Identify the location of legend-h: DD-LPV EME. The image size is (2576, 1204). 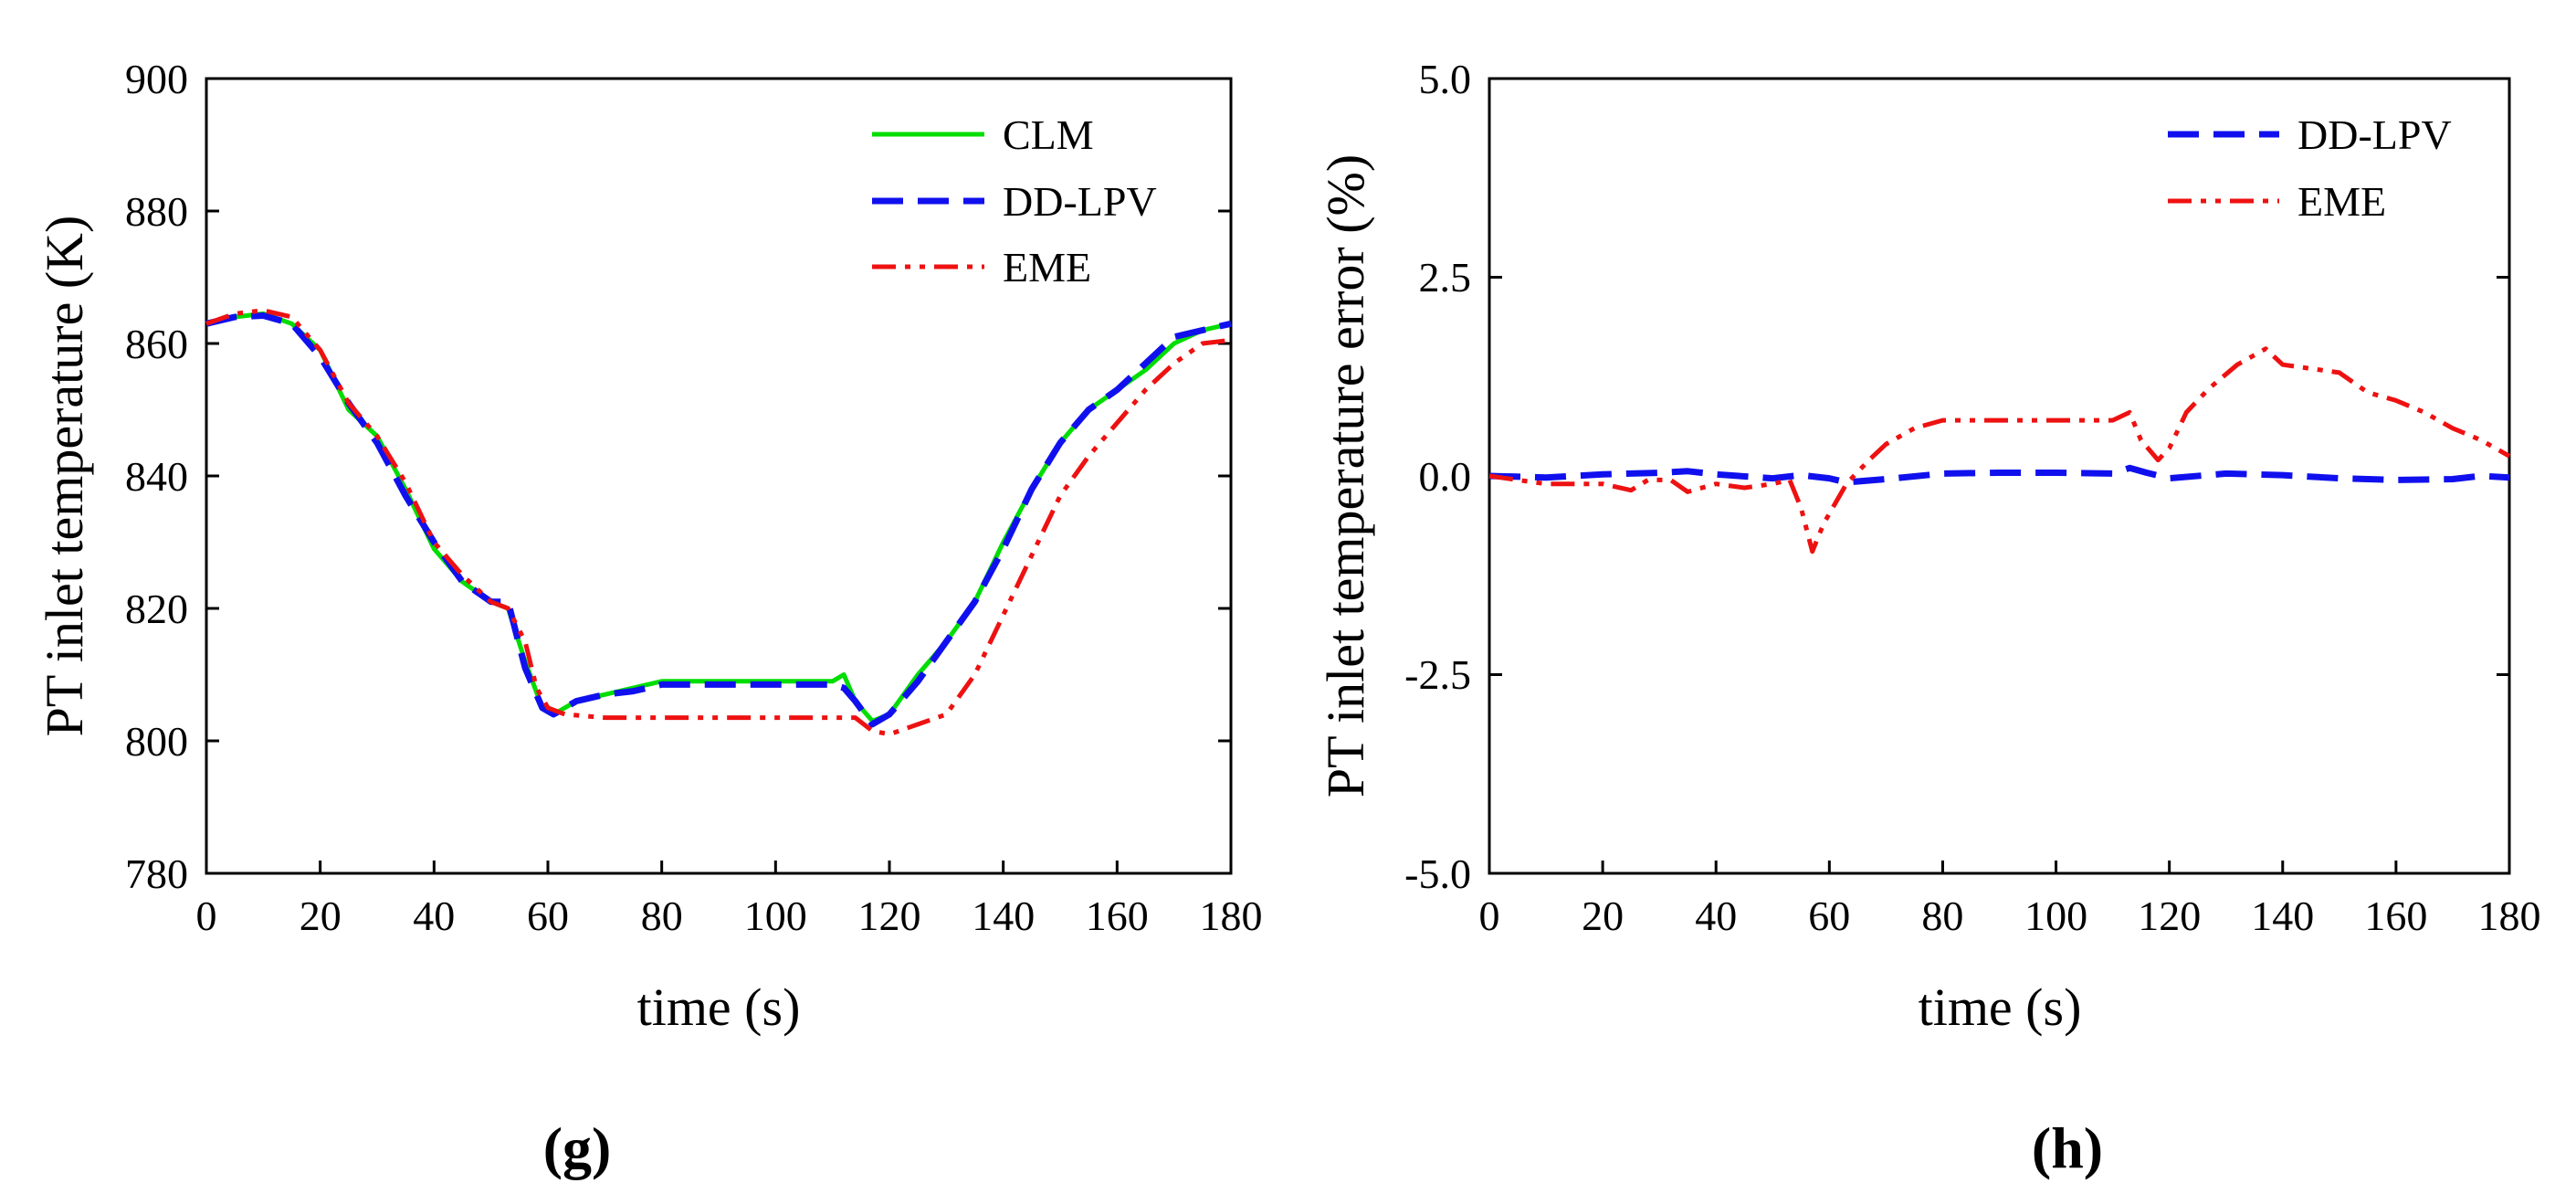
(2310, 168).